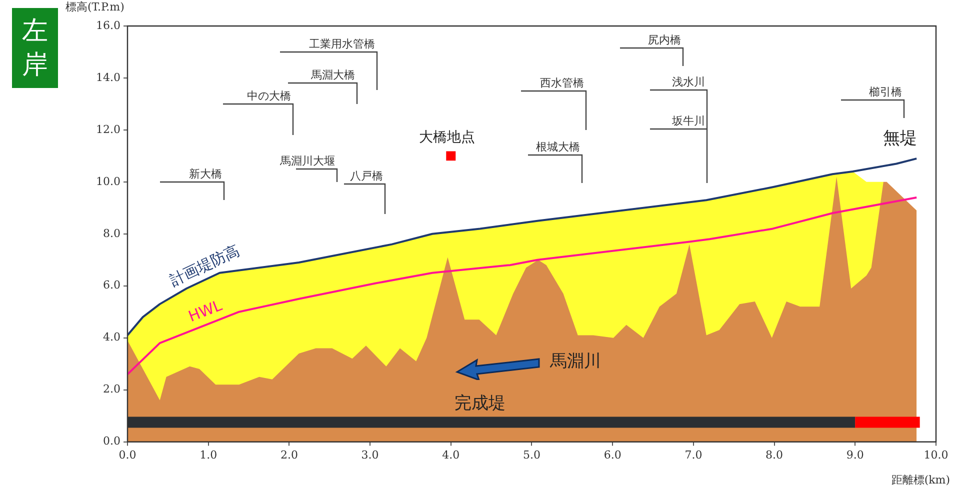  What do you see at coordinates (206, 311) in the screenshot?
I see `text: HWL` at bounding box center [206, 311].